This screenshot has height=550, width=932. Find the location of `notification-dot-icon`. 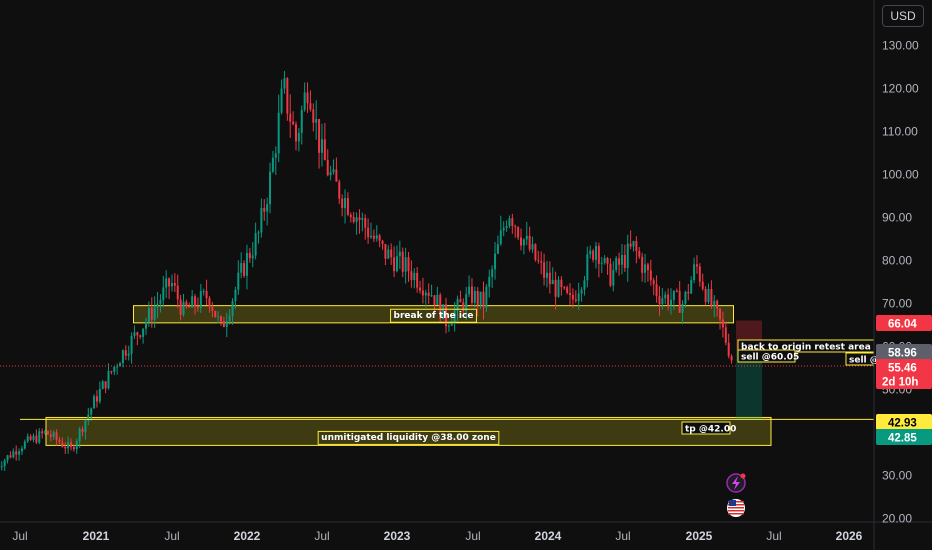

notification-dot-icon is located at coordinates (743, 476).